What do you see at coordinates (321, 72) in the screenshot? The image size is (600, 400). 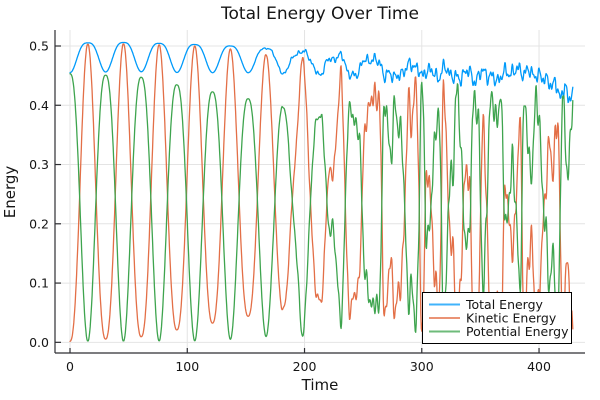 I see `total-energy-line` at bounding box center [321, 72].